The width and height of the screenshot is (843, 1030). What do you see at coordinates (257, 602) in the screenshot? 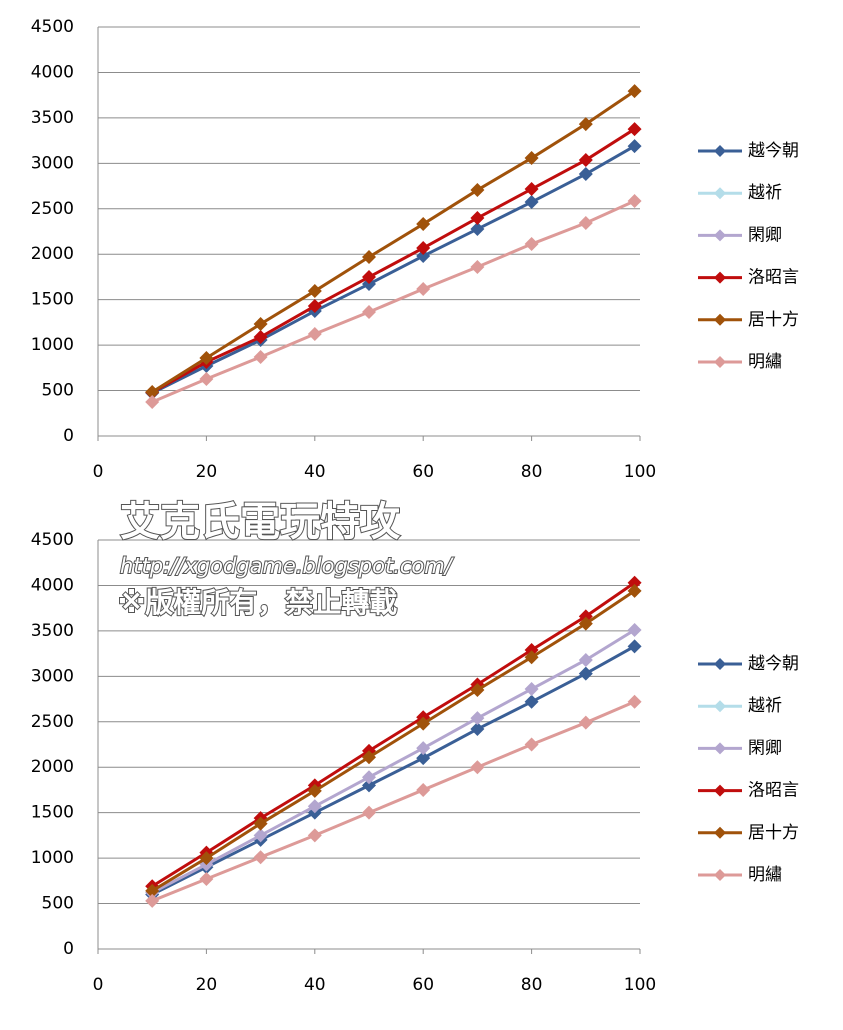
I see `watermark-notice: ※版權所有，禁止轉載` at bounding box center [257, 602].